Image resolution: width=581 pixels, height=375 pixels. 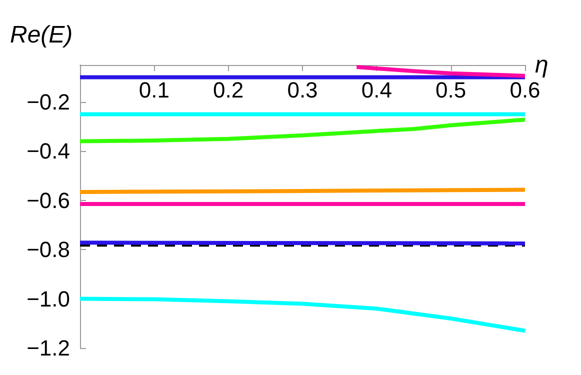 I want to click on x-tick-label: 0.6, so click(x=525, y=90).